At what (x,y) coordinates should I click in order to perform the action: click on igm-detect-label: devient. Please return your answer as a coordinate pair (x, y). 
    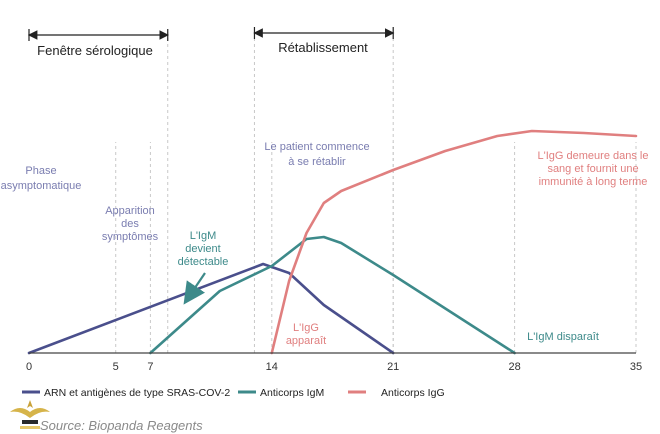
    Looking at the image, I should click on (202, 249).